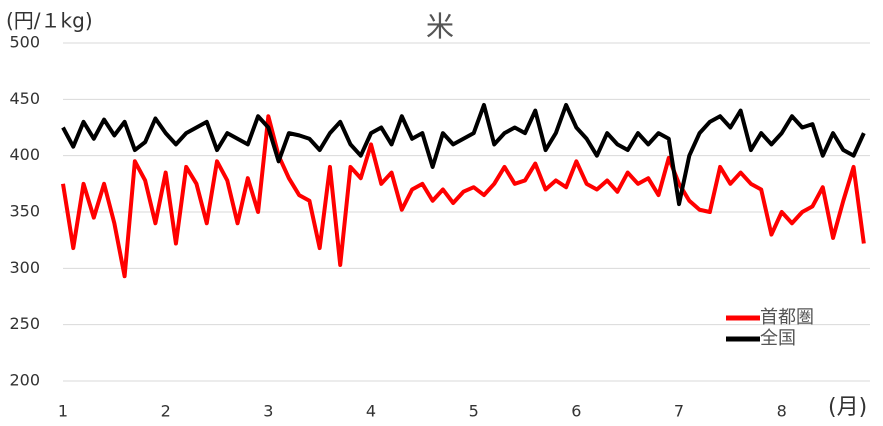 This screenshot has height=426, width=883. Describe the element at coordinates (474, 411) in the screenshot. I see `x-tick-label: 5` at that location.